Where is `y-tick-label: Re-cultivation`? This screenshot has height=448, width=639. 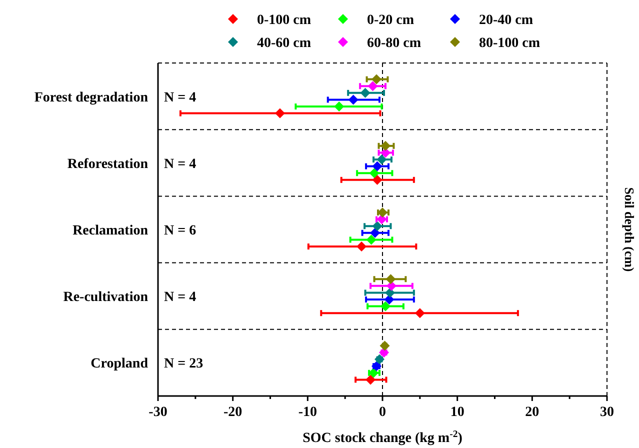 y-tick-label: Re-cultivation is located at coordinates (105, 298).